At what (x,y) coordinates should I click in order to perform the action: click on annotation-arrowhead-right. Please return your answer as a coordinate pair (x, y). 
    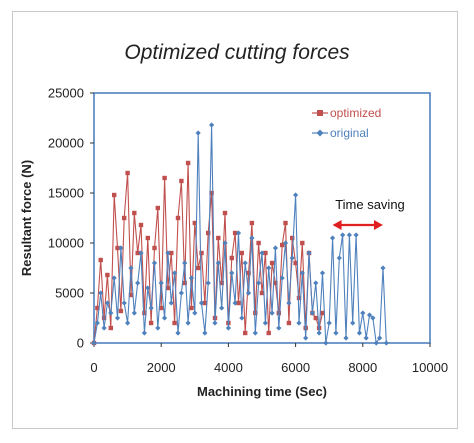
    Looking at the image, I should click on (378, 225).